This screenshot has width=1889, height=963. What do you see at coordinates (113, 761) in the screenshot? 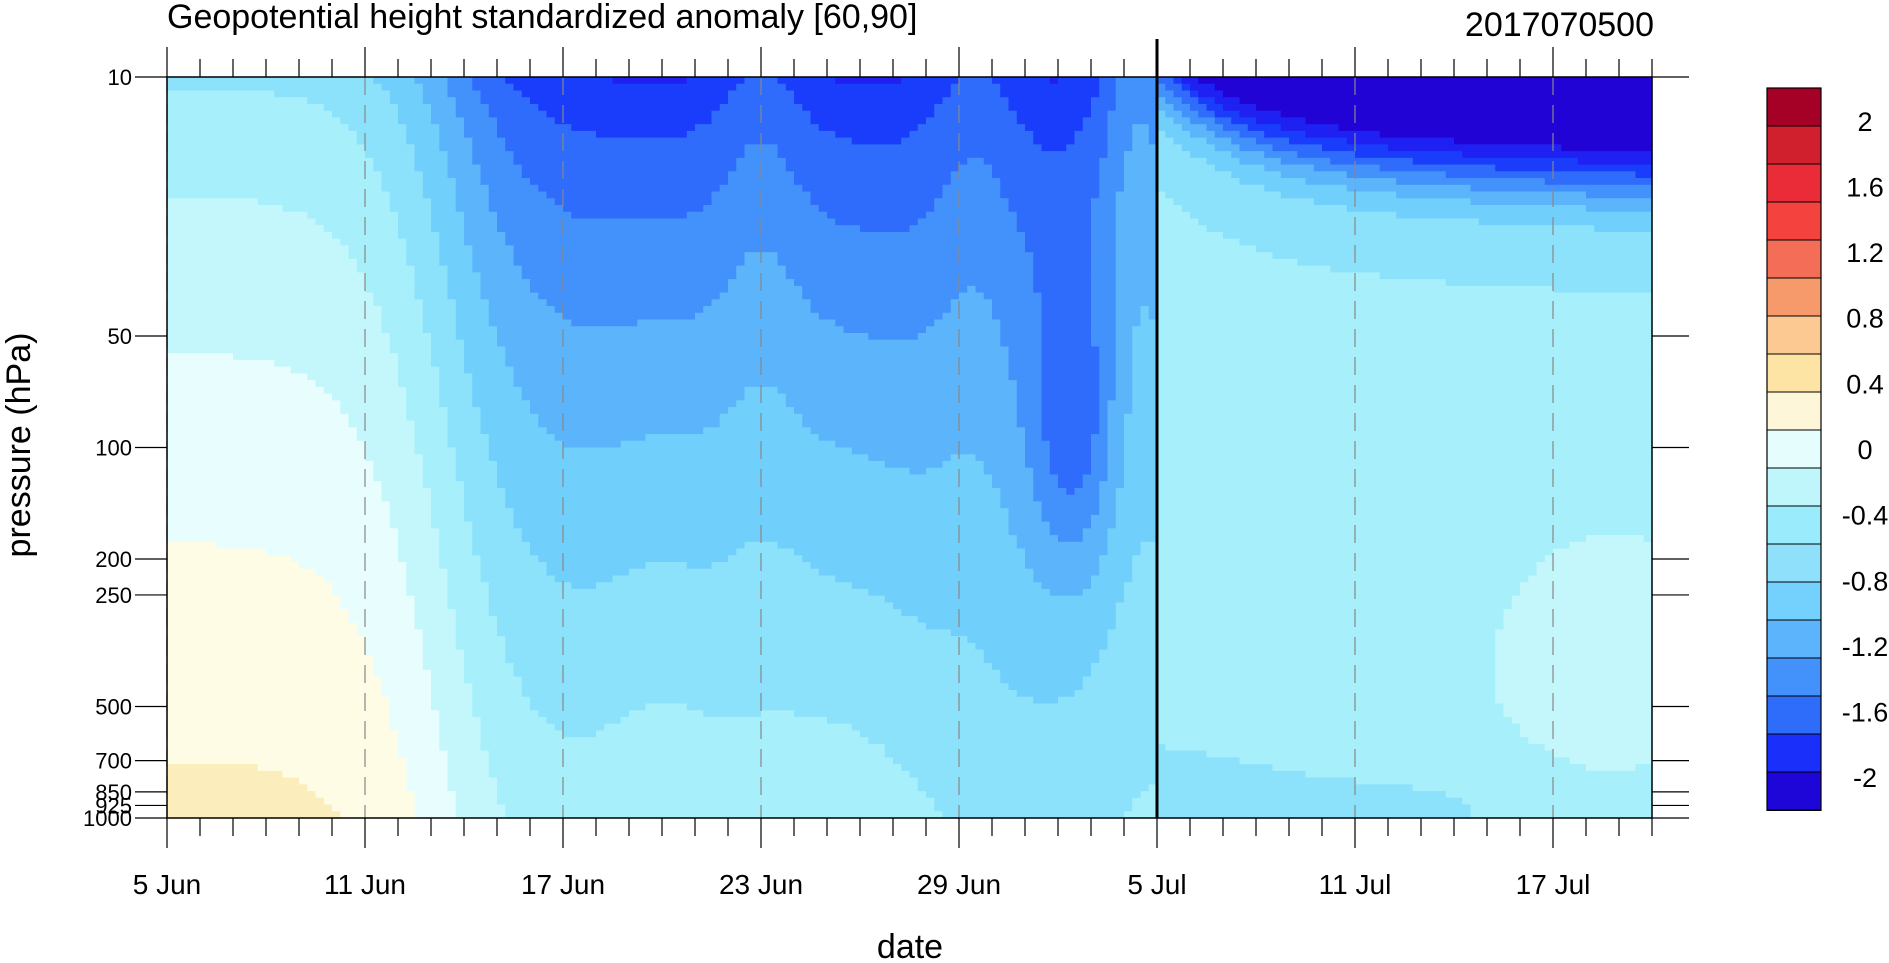
I see `y-tick-label: 700` at bounding box center [113, 761].